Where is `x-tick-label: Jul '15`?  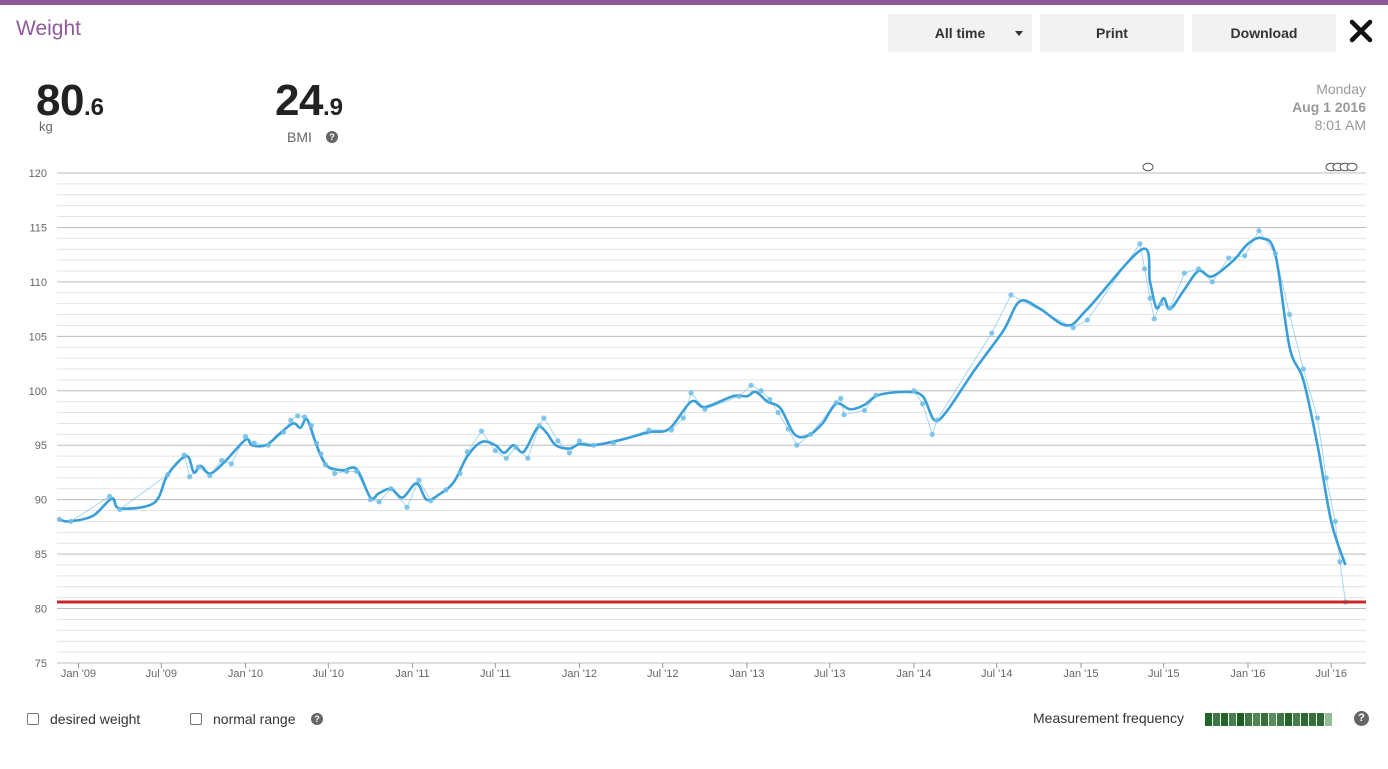
x-tick-label: Jul '15 is located at coordinates (1163, 674).